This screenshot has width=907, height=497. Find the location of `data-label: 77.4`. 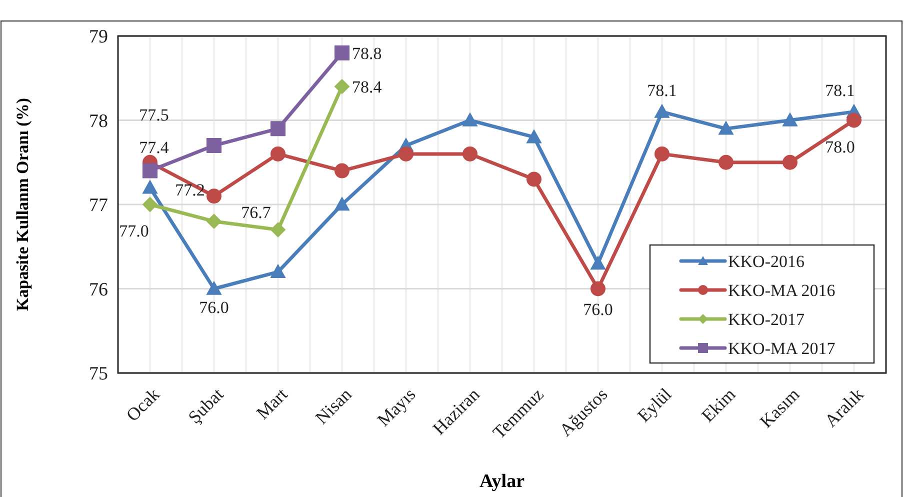

data-label: 77.4 is located at coordinates (154, 147).